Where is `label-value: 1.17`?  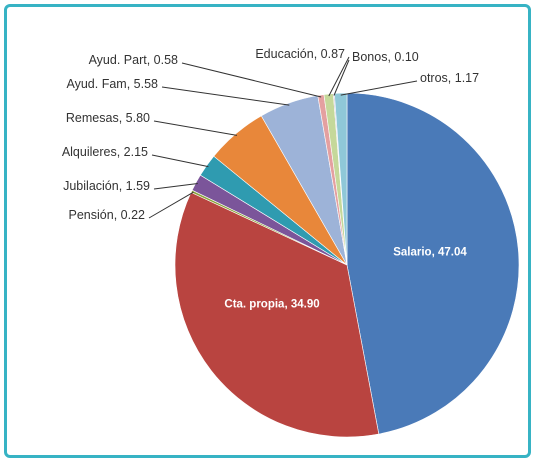
label-value: 1.17 is located at coordinates (467, 77).